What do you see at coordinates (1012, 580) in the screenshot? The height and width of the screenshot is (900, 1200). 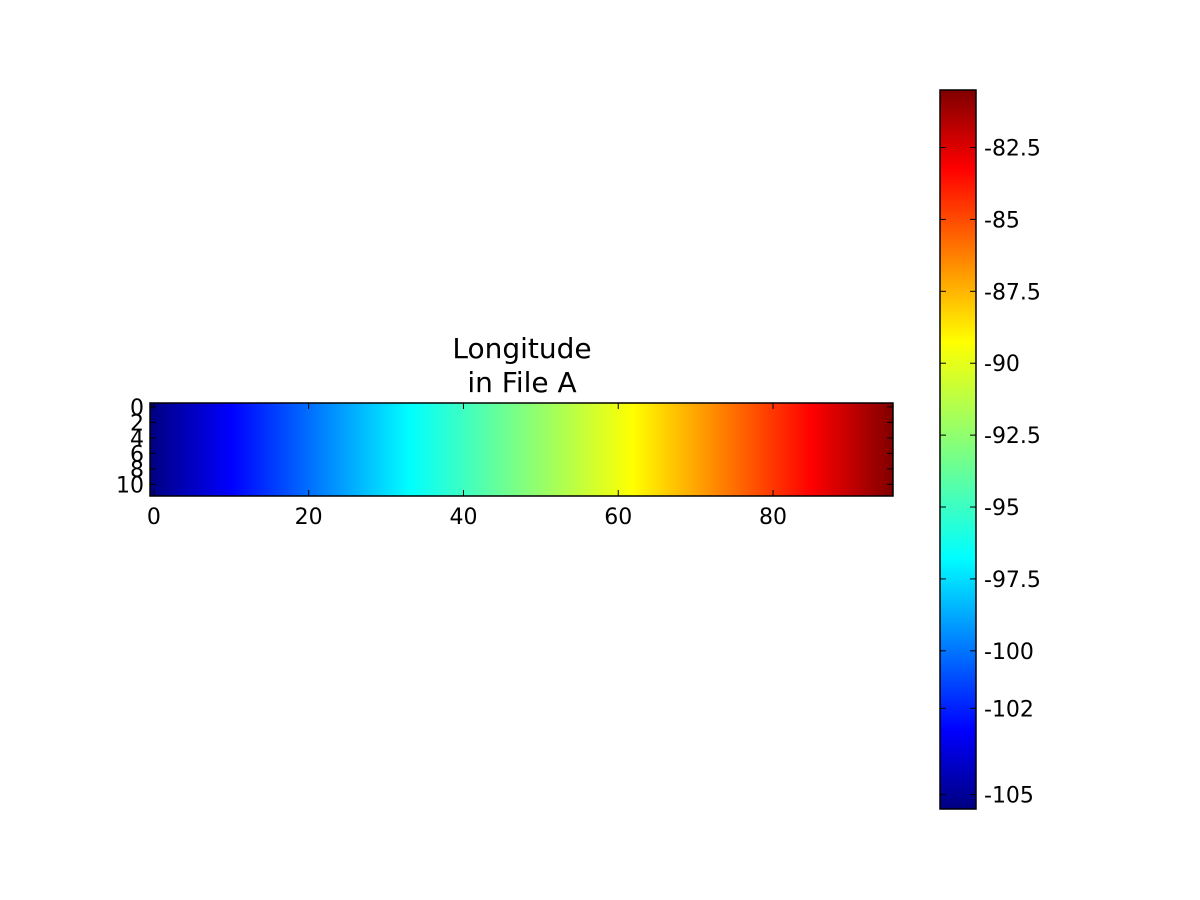 I see `colorbar-tick-label: -97.5` at bounding box center [1012, 580].